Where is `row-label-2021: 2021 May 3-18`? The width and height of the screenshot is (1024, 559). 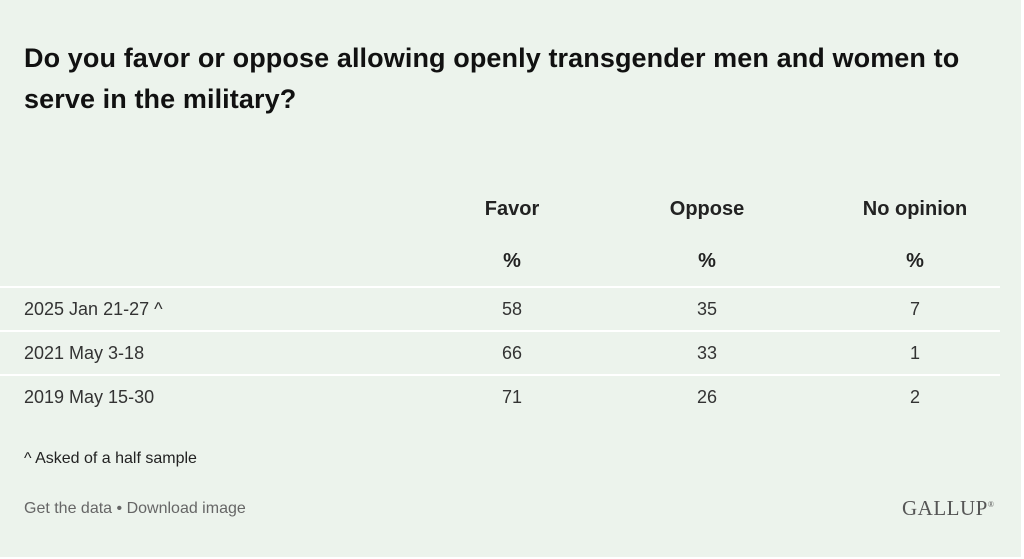 row-label-2021: 2021 May 3-18 is located at coordinates (84, 353).